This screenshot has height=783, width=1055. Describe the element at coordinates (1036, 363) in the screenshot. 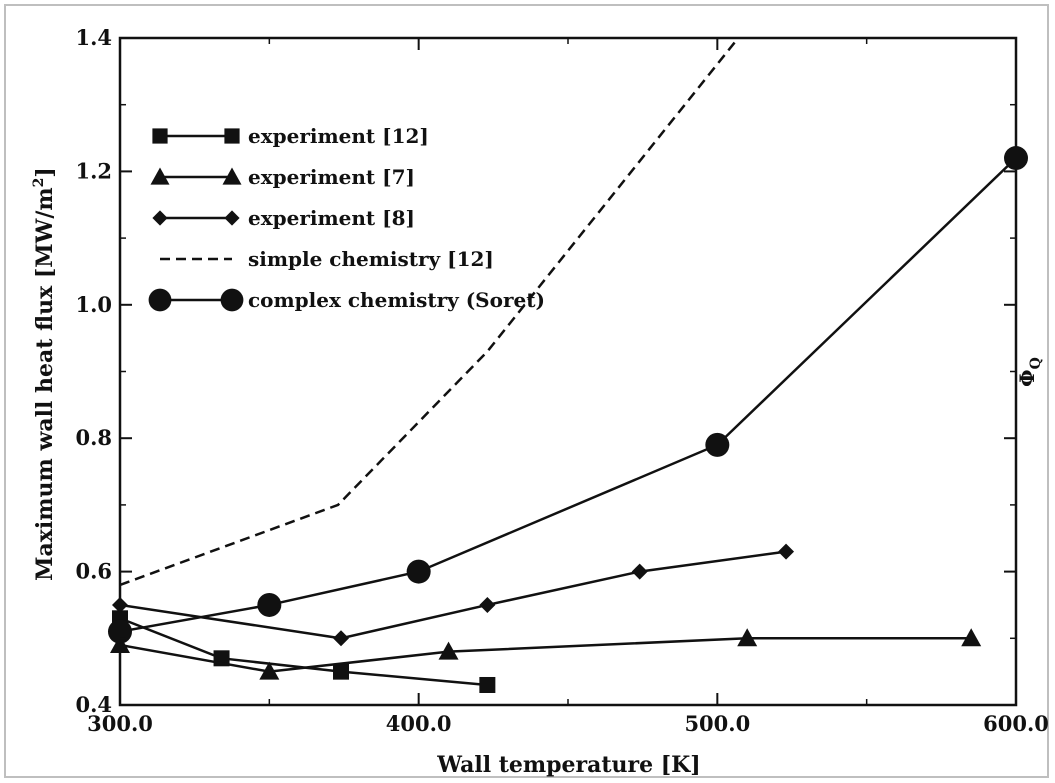

I see `right-axis-label-subscript: Q` at that location.